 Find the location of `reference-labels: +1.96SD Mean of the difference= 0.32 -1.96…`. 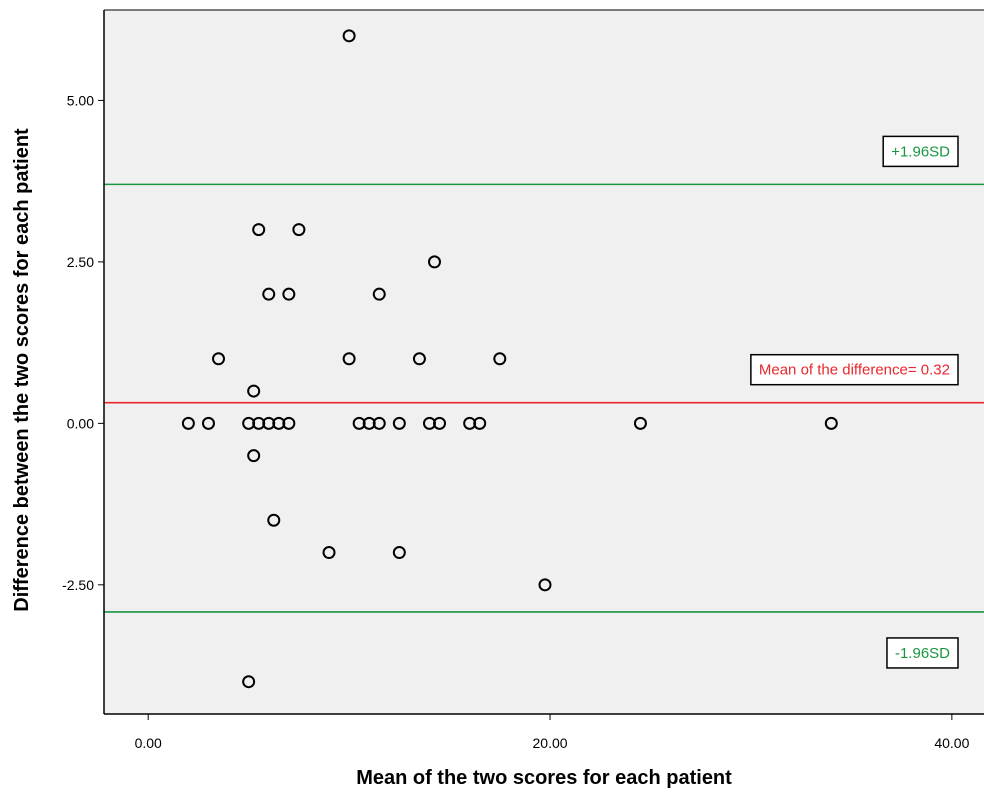

reference-labels: +1.96SD Mean of the difference= 0.32 -1.96… is located at coordinates (854, 402).